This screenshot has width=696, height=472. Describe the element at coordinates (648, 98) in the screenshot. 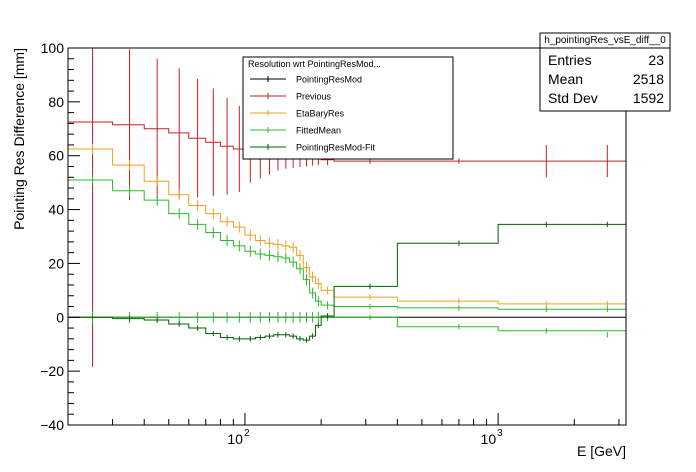

I see `stats-stddev-value: 1592` at that location.